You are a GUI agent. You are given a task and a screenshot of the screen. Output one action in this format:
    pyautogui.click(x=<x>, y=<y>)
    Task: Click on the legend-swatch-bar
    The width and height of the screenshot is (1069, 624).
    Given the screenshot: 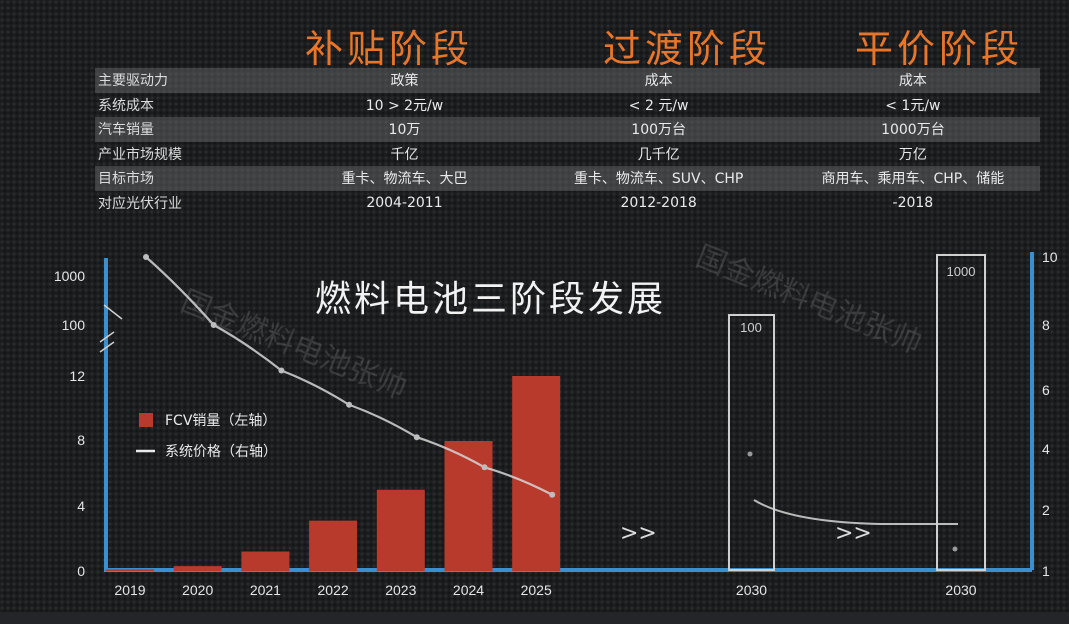 What is the action you would take?
    pyautogui.click(x=146, y=420)
    